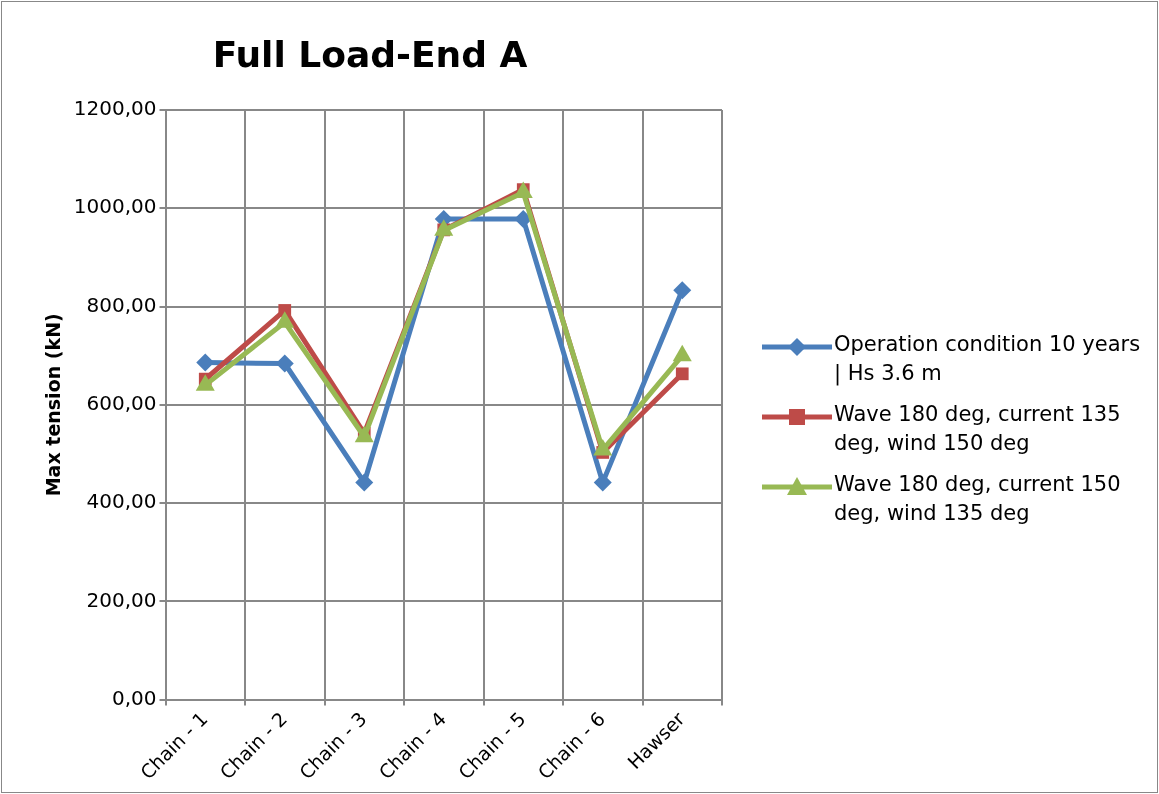 This screenshot has width=1159, height=794. Describe the element at coordinates (134, 697) in the screenshot. I see `y-tick-label: 0,00` at that location.